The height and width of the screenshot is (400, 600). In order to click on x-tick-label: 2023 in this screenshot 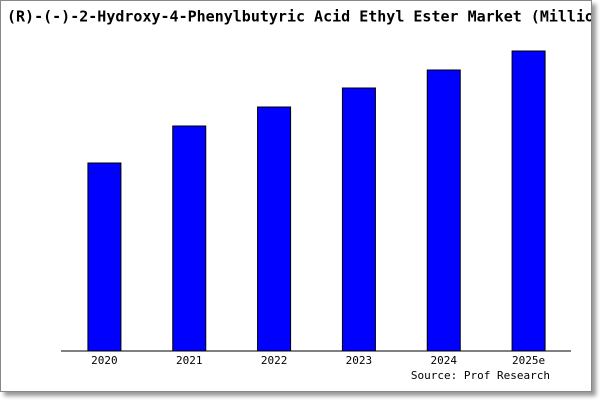, I will do `click(359, 360)`.